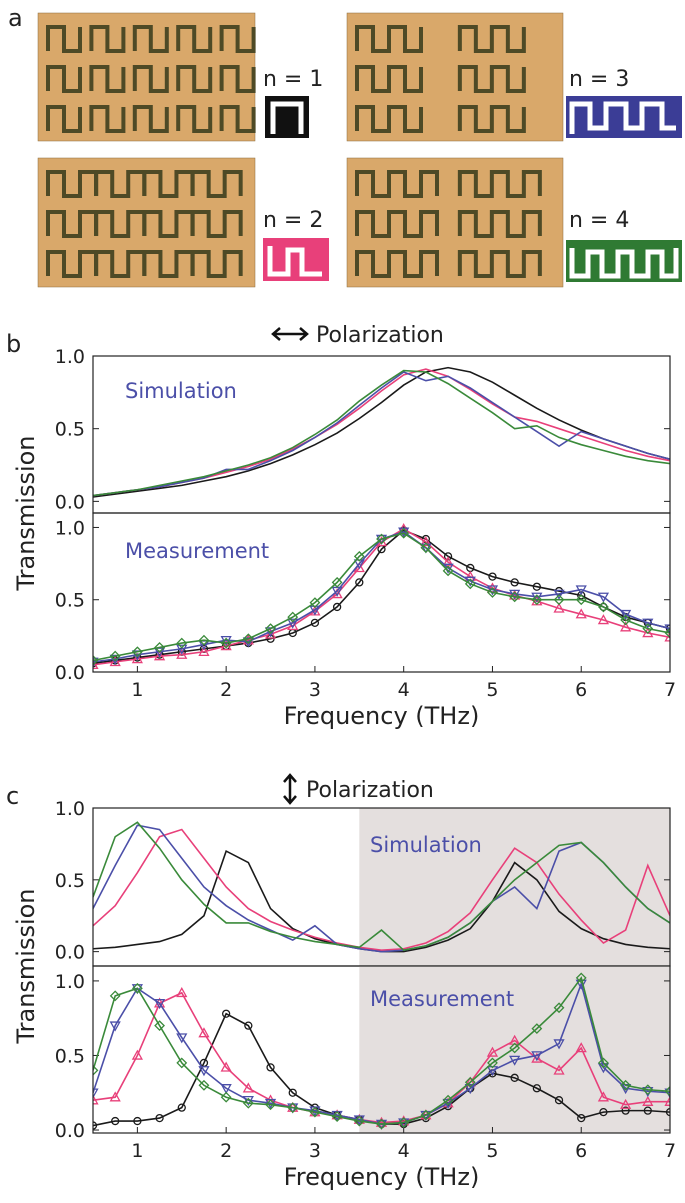 This screenshot has width=685, height=1203. Describe the element at coordinates (670, 1151) in the screenshot. I see `x-tick-label: 7` at that location.